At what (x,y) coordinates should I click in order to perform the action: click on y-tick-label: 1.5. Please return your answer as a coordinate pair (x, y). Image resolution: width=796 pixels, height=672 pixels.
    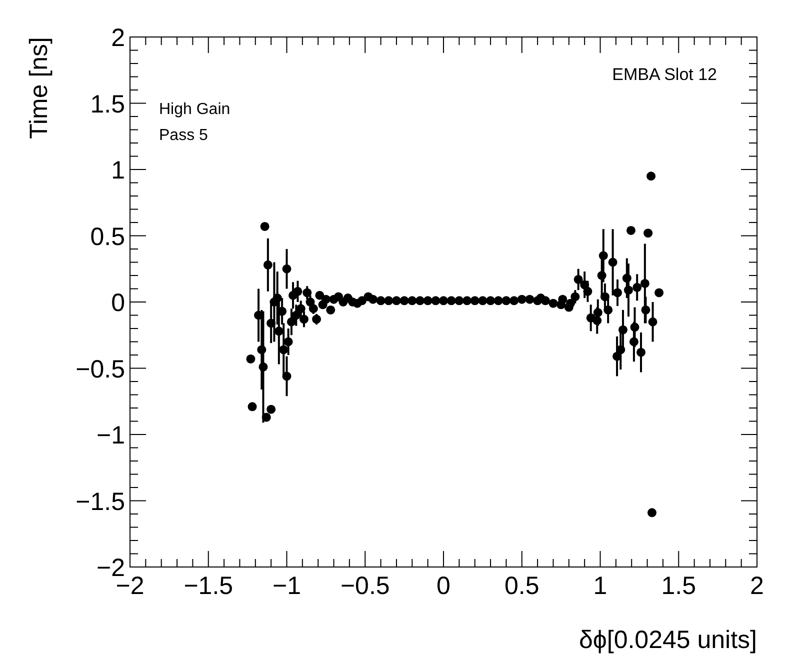
    Looking at the image, I should click on (107, 104).